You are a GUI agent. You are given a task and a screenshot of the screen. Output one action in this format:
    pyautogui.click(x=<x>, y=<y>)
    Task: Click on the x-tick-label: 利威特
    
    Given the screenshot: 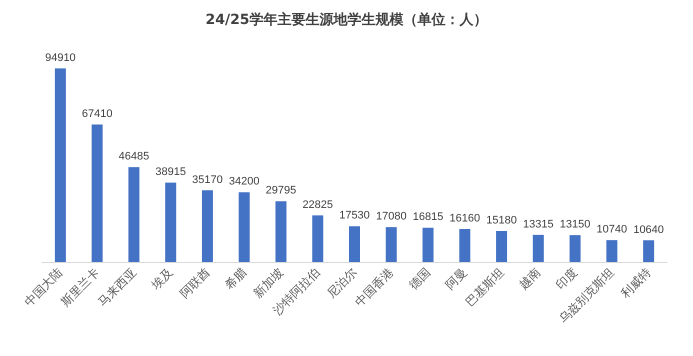 What is the action you would take?
    pyautogui.click(x=636, y=282)
    